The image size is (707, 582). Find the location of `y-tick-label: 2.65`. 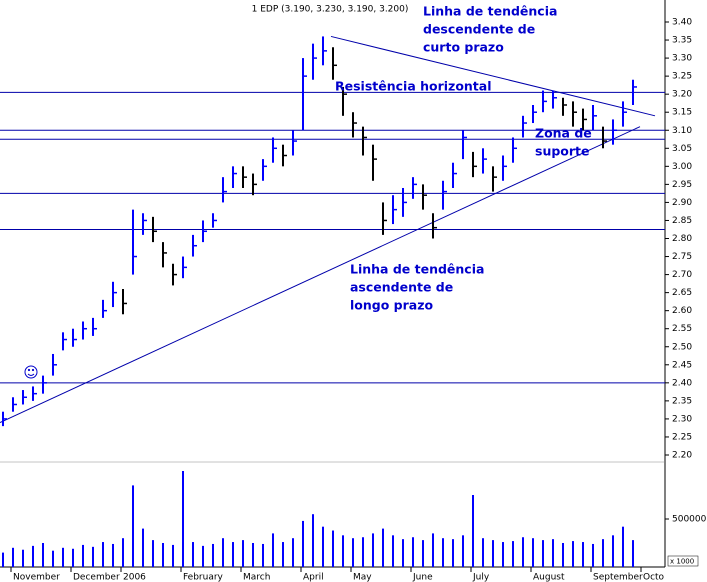

y-tick-label: 2.65 is located at coordinates (682, 293).